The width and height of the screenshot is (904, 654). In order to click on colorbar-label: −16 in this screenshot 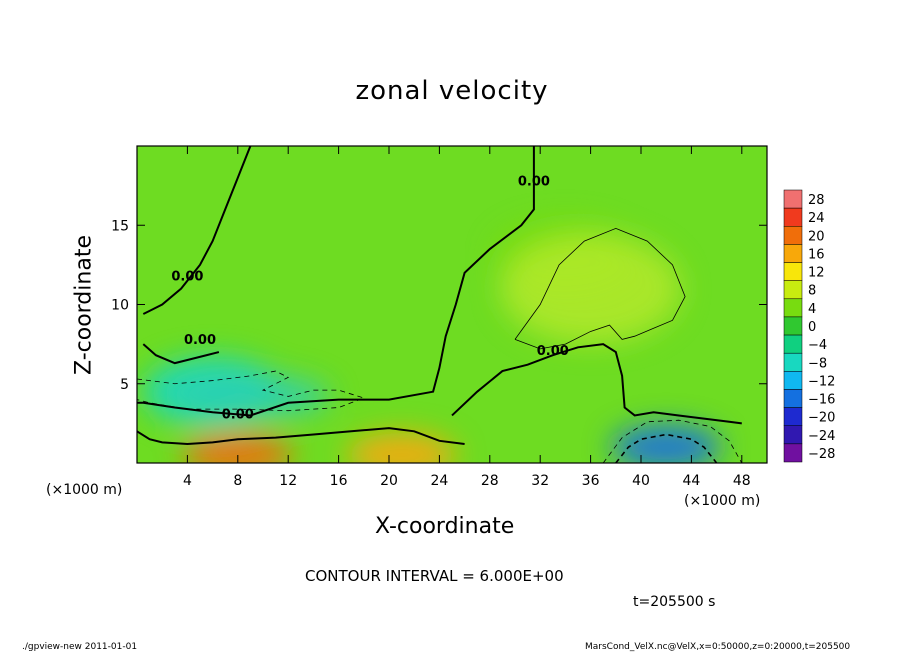, I will do `click(821, 400)`.